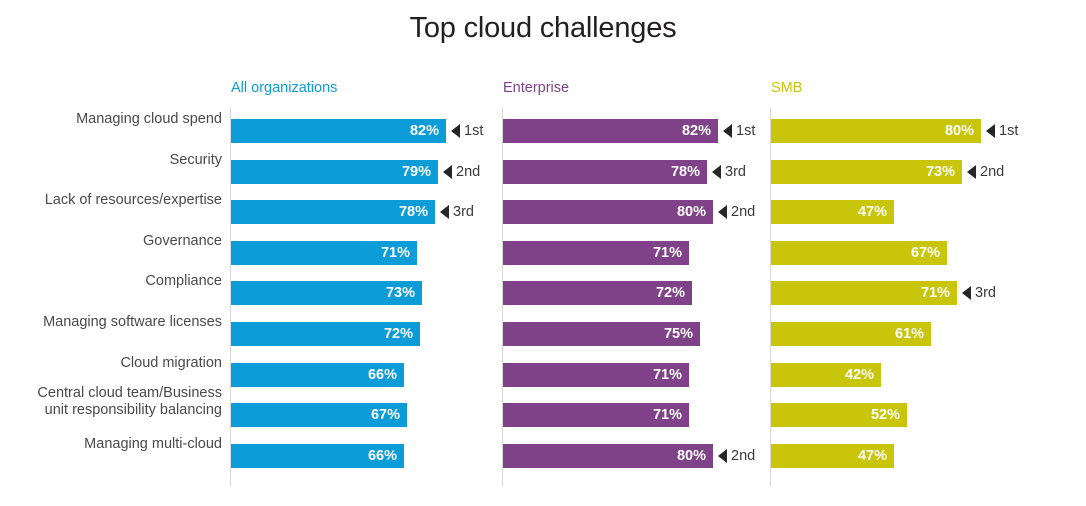 This screenshot has width=1086, height=506. I want to click on bar-value-label: 78%, so click(413, 212).